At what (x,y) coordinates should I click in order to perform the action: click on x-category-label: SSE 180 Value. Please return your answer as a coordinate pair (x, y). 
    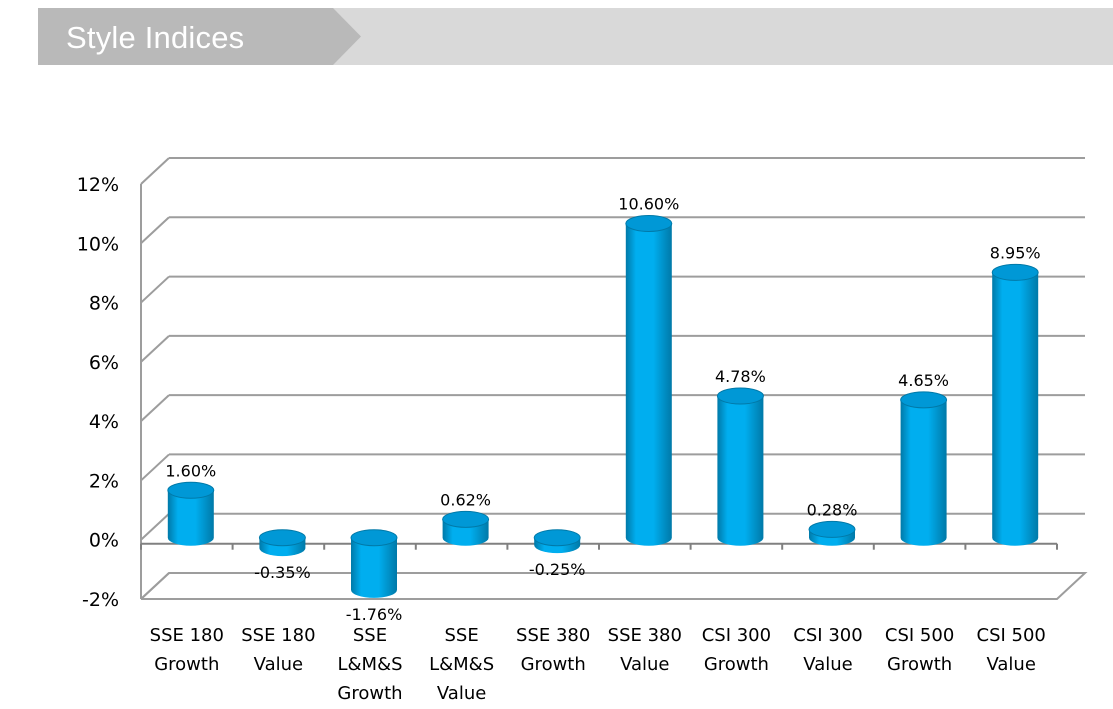
    Looking at the image, I should click on (278, 650).